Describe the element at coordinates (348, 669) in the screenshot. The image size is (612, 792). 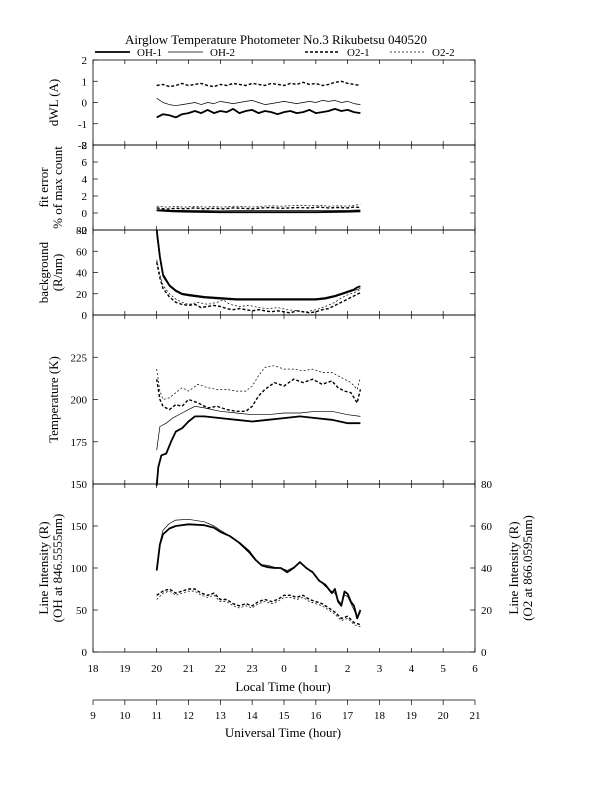
I see `local-time-tick: 2` at that location.